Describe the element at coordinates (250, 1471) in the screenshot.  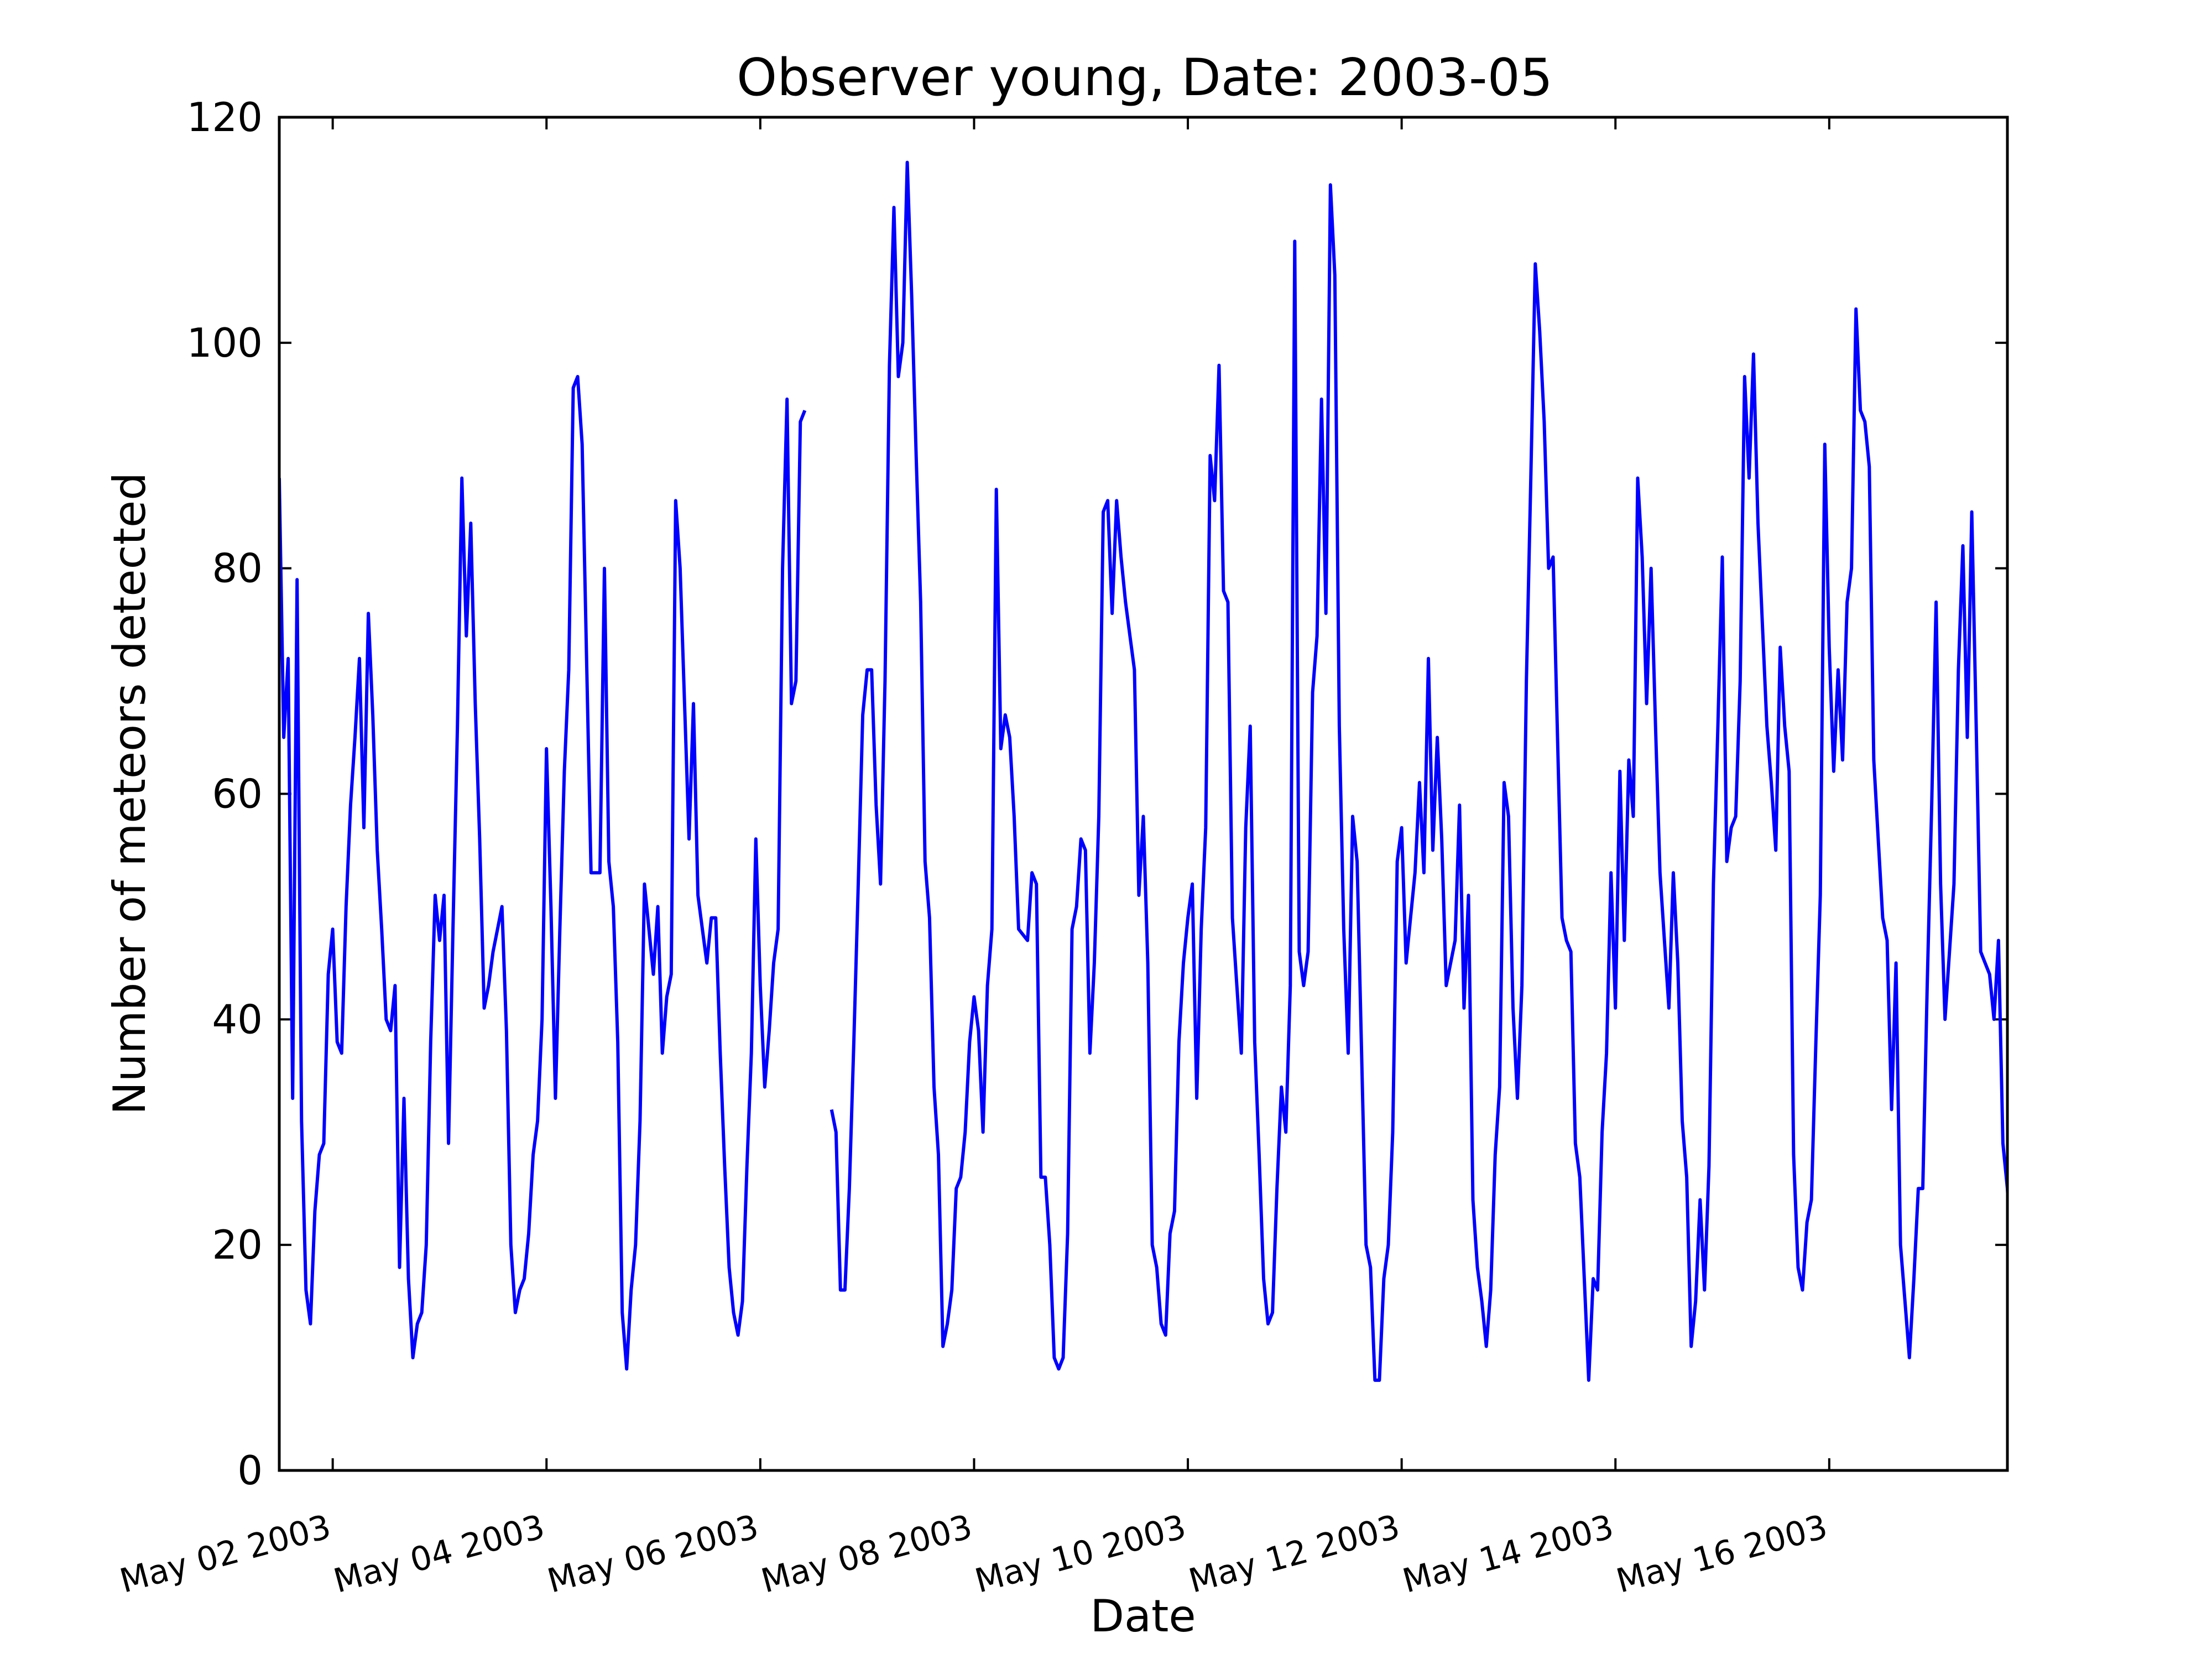
I see `y-tick-label: 0` at that location.